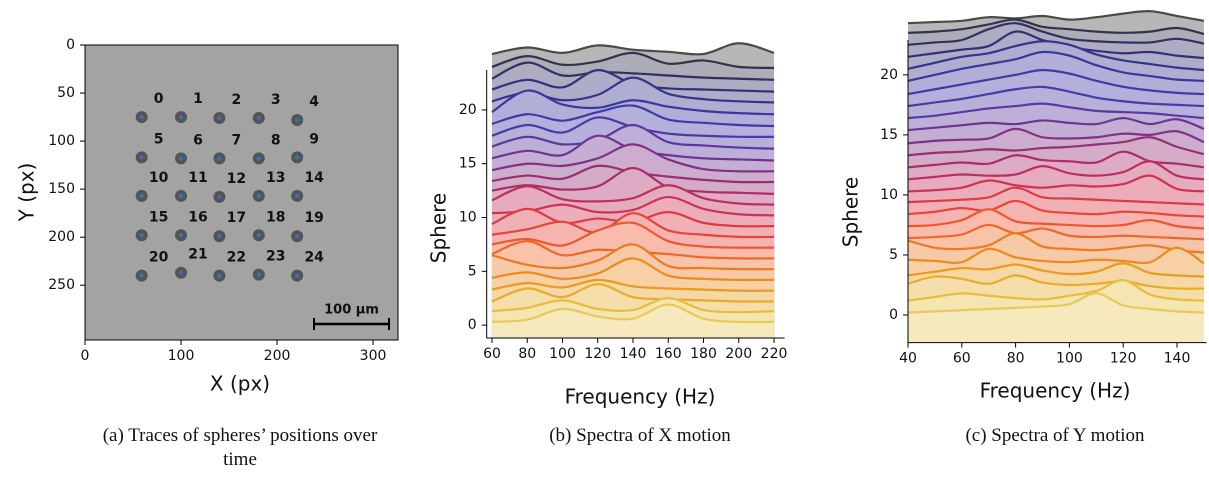  What do you see at coordinates (492, 354) in the screenshot?
I see `x-tick-label: 60` at bounding box center [492, 354].